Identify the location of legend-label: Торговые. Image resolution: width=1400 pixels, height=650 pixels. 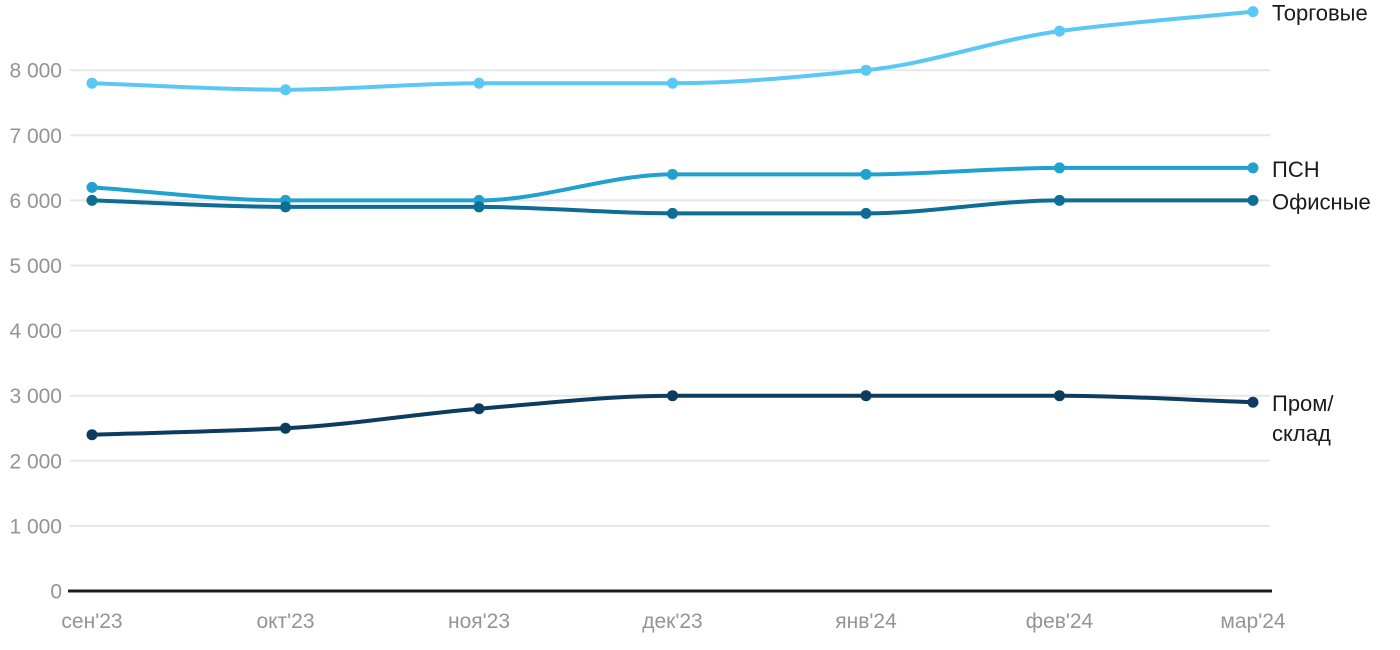
(1320, 13).